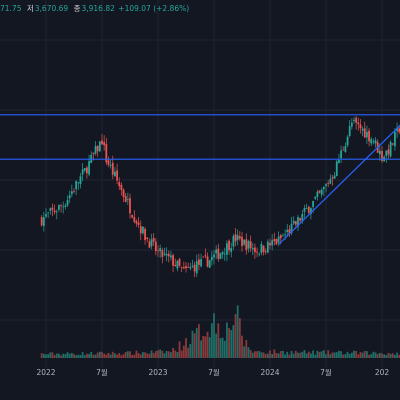 The image size is (400, 400). Describe the element at coordinates (45, 372) in the screenshot. I see `x-tick-label: 2022` at that location.